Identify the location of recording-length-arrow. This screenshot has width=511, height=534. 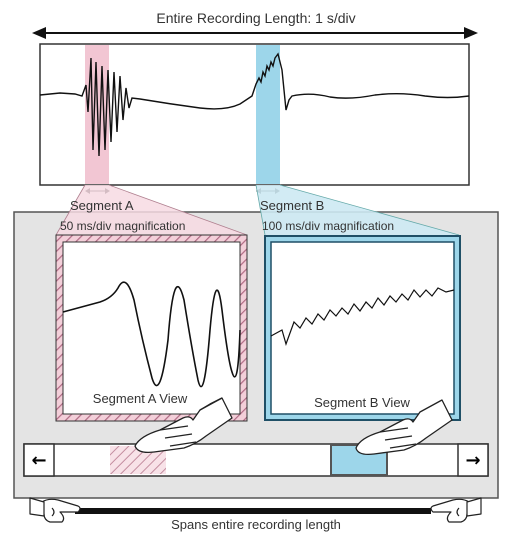
(255, 33).